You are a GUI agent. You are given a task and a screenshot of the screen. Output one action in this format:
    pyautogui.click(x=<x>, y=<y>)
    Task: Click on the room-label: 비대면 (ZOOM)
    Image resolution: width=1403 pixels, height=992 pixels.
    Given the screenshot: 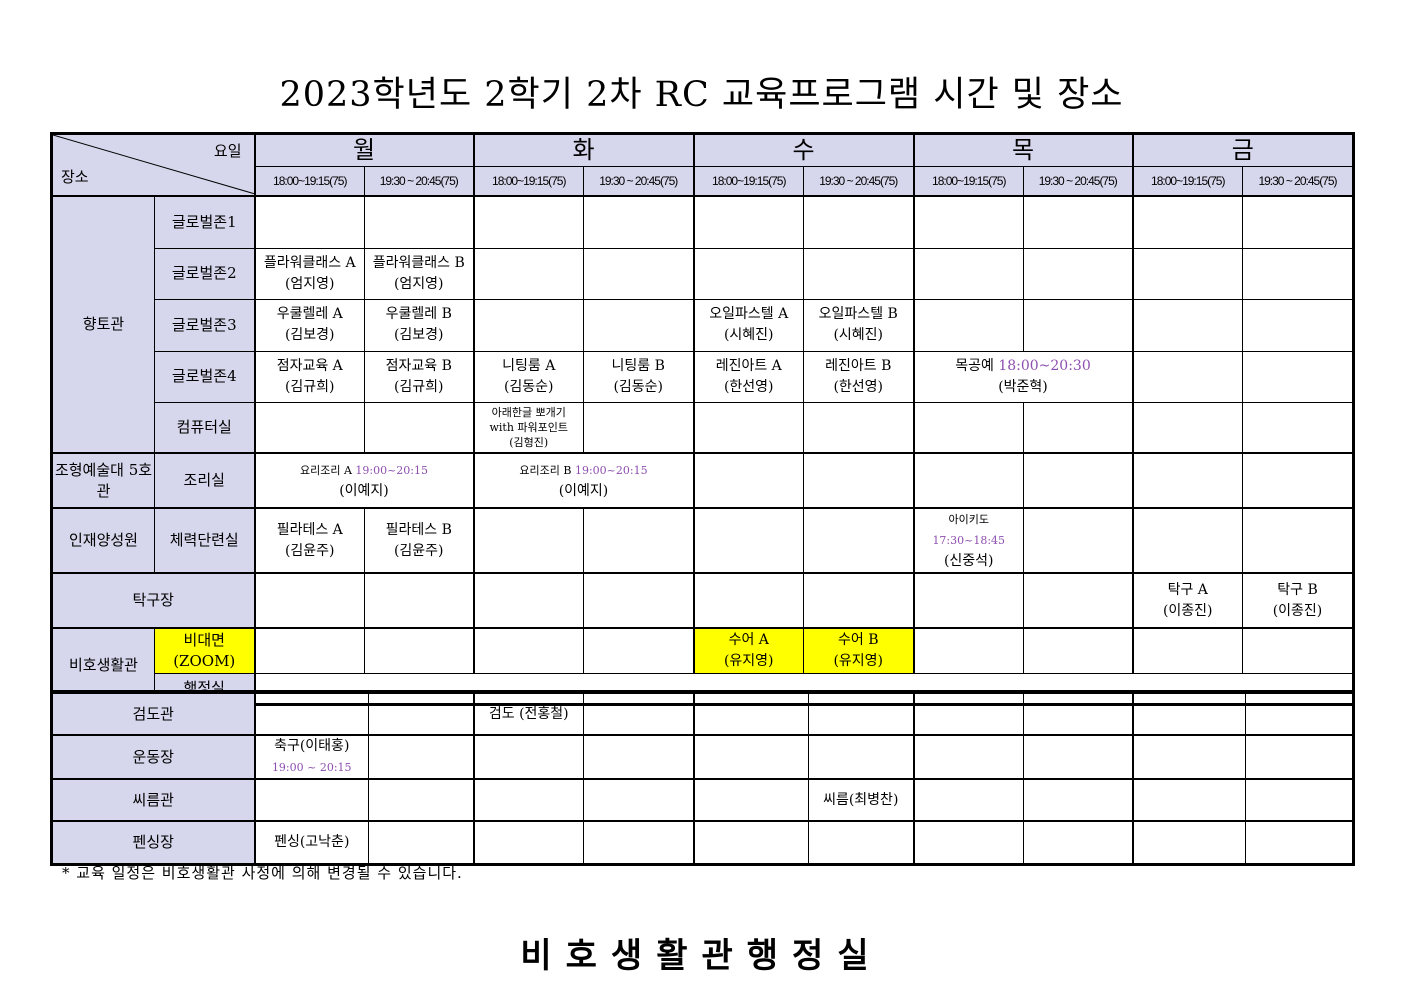 What is the action you would take?
    pyautogui.click(x=204, y=650)
    